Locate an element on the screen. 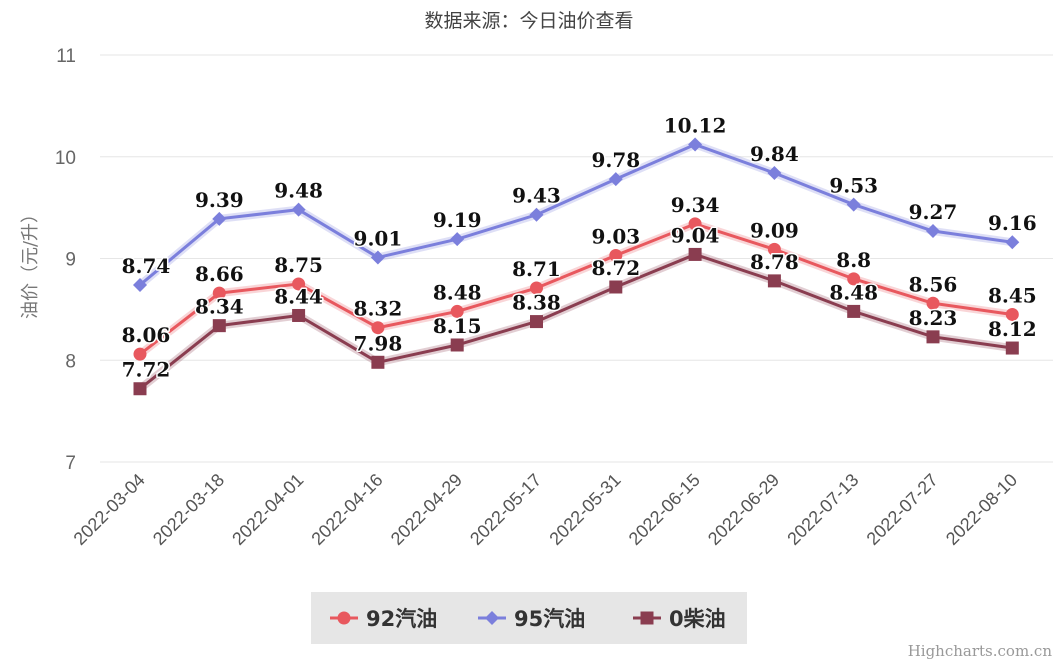 This screenshot has height=659, width=1058. data-label: 8.45 is located at coordinates (1012, 295).